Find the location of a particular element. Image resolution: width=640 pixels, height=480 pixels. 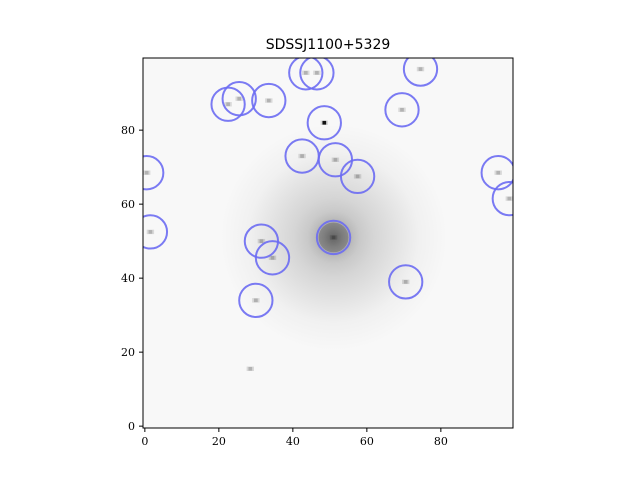

y-tick-label: 0 is located at coordinates (131, 426).